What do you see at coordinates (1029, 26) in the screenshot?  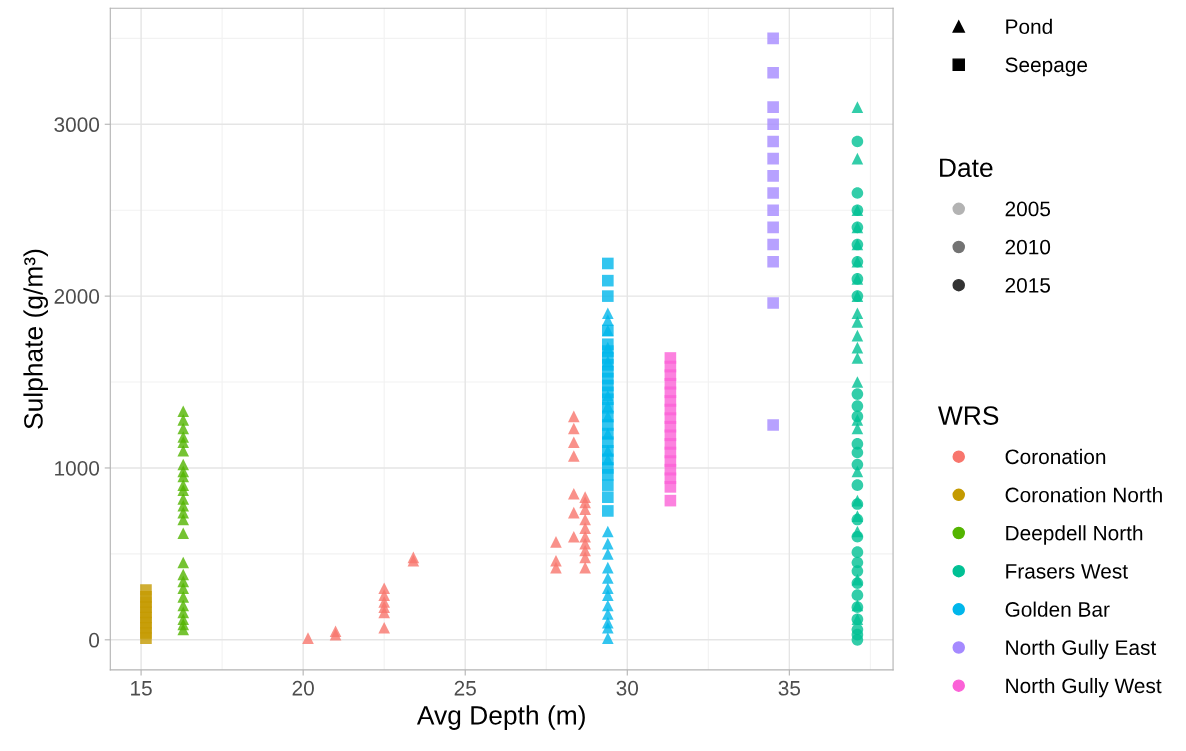 I see `legend-label: Pond` at bounding box center [1029, 26].